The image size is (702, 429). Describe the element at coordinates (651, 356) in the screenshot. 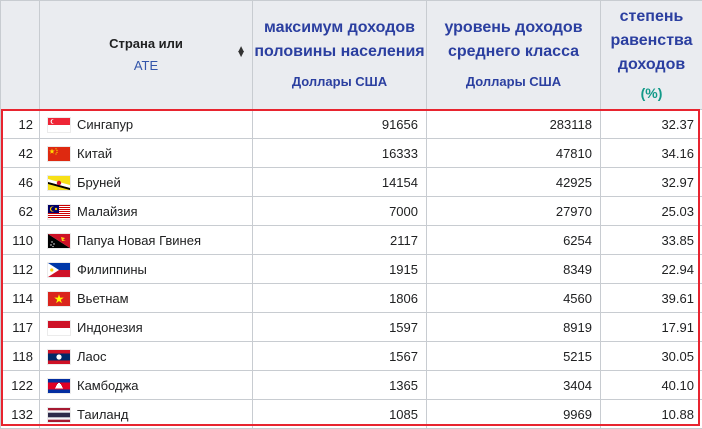

I see `equality-cell: 30.05` at that location.